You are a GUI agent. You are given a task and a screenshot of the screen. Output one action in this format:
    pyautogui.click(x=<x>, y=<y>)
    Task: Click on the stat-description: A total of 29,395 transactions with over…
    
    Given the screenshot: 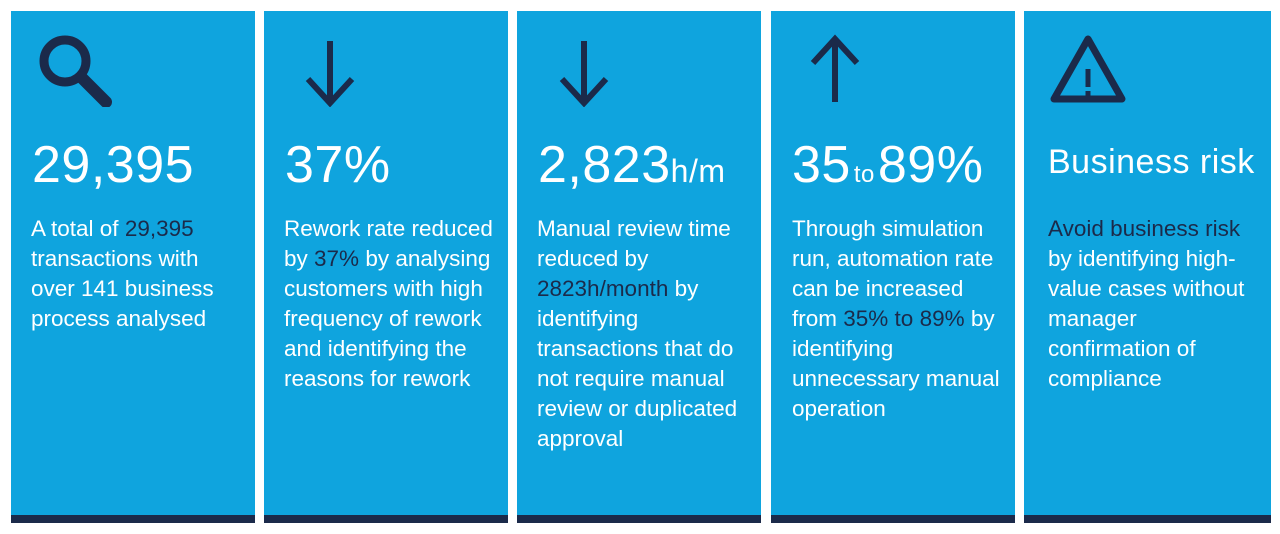 What is the action you would take?
    pyautogui.click(x=122, y=273)
    